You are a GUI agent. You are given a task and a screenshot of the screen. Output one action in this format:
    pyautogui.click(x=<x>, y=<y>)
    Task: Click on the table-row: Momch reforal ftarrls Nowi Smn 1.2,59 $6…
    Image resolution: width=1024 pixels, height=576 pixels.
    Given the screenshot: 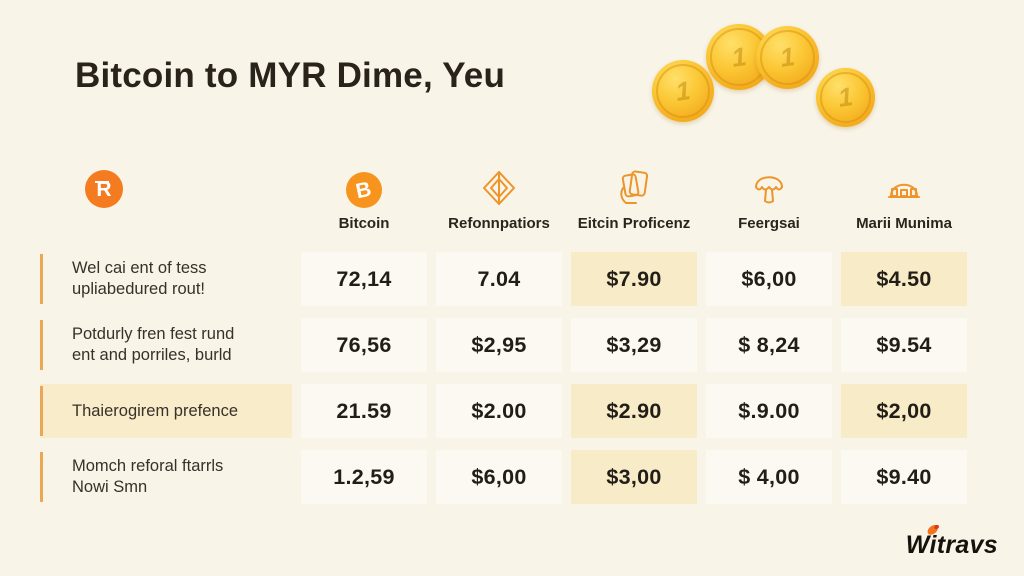 What is the action you would take?
    pyautogui.click(x=505, y=477)
    